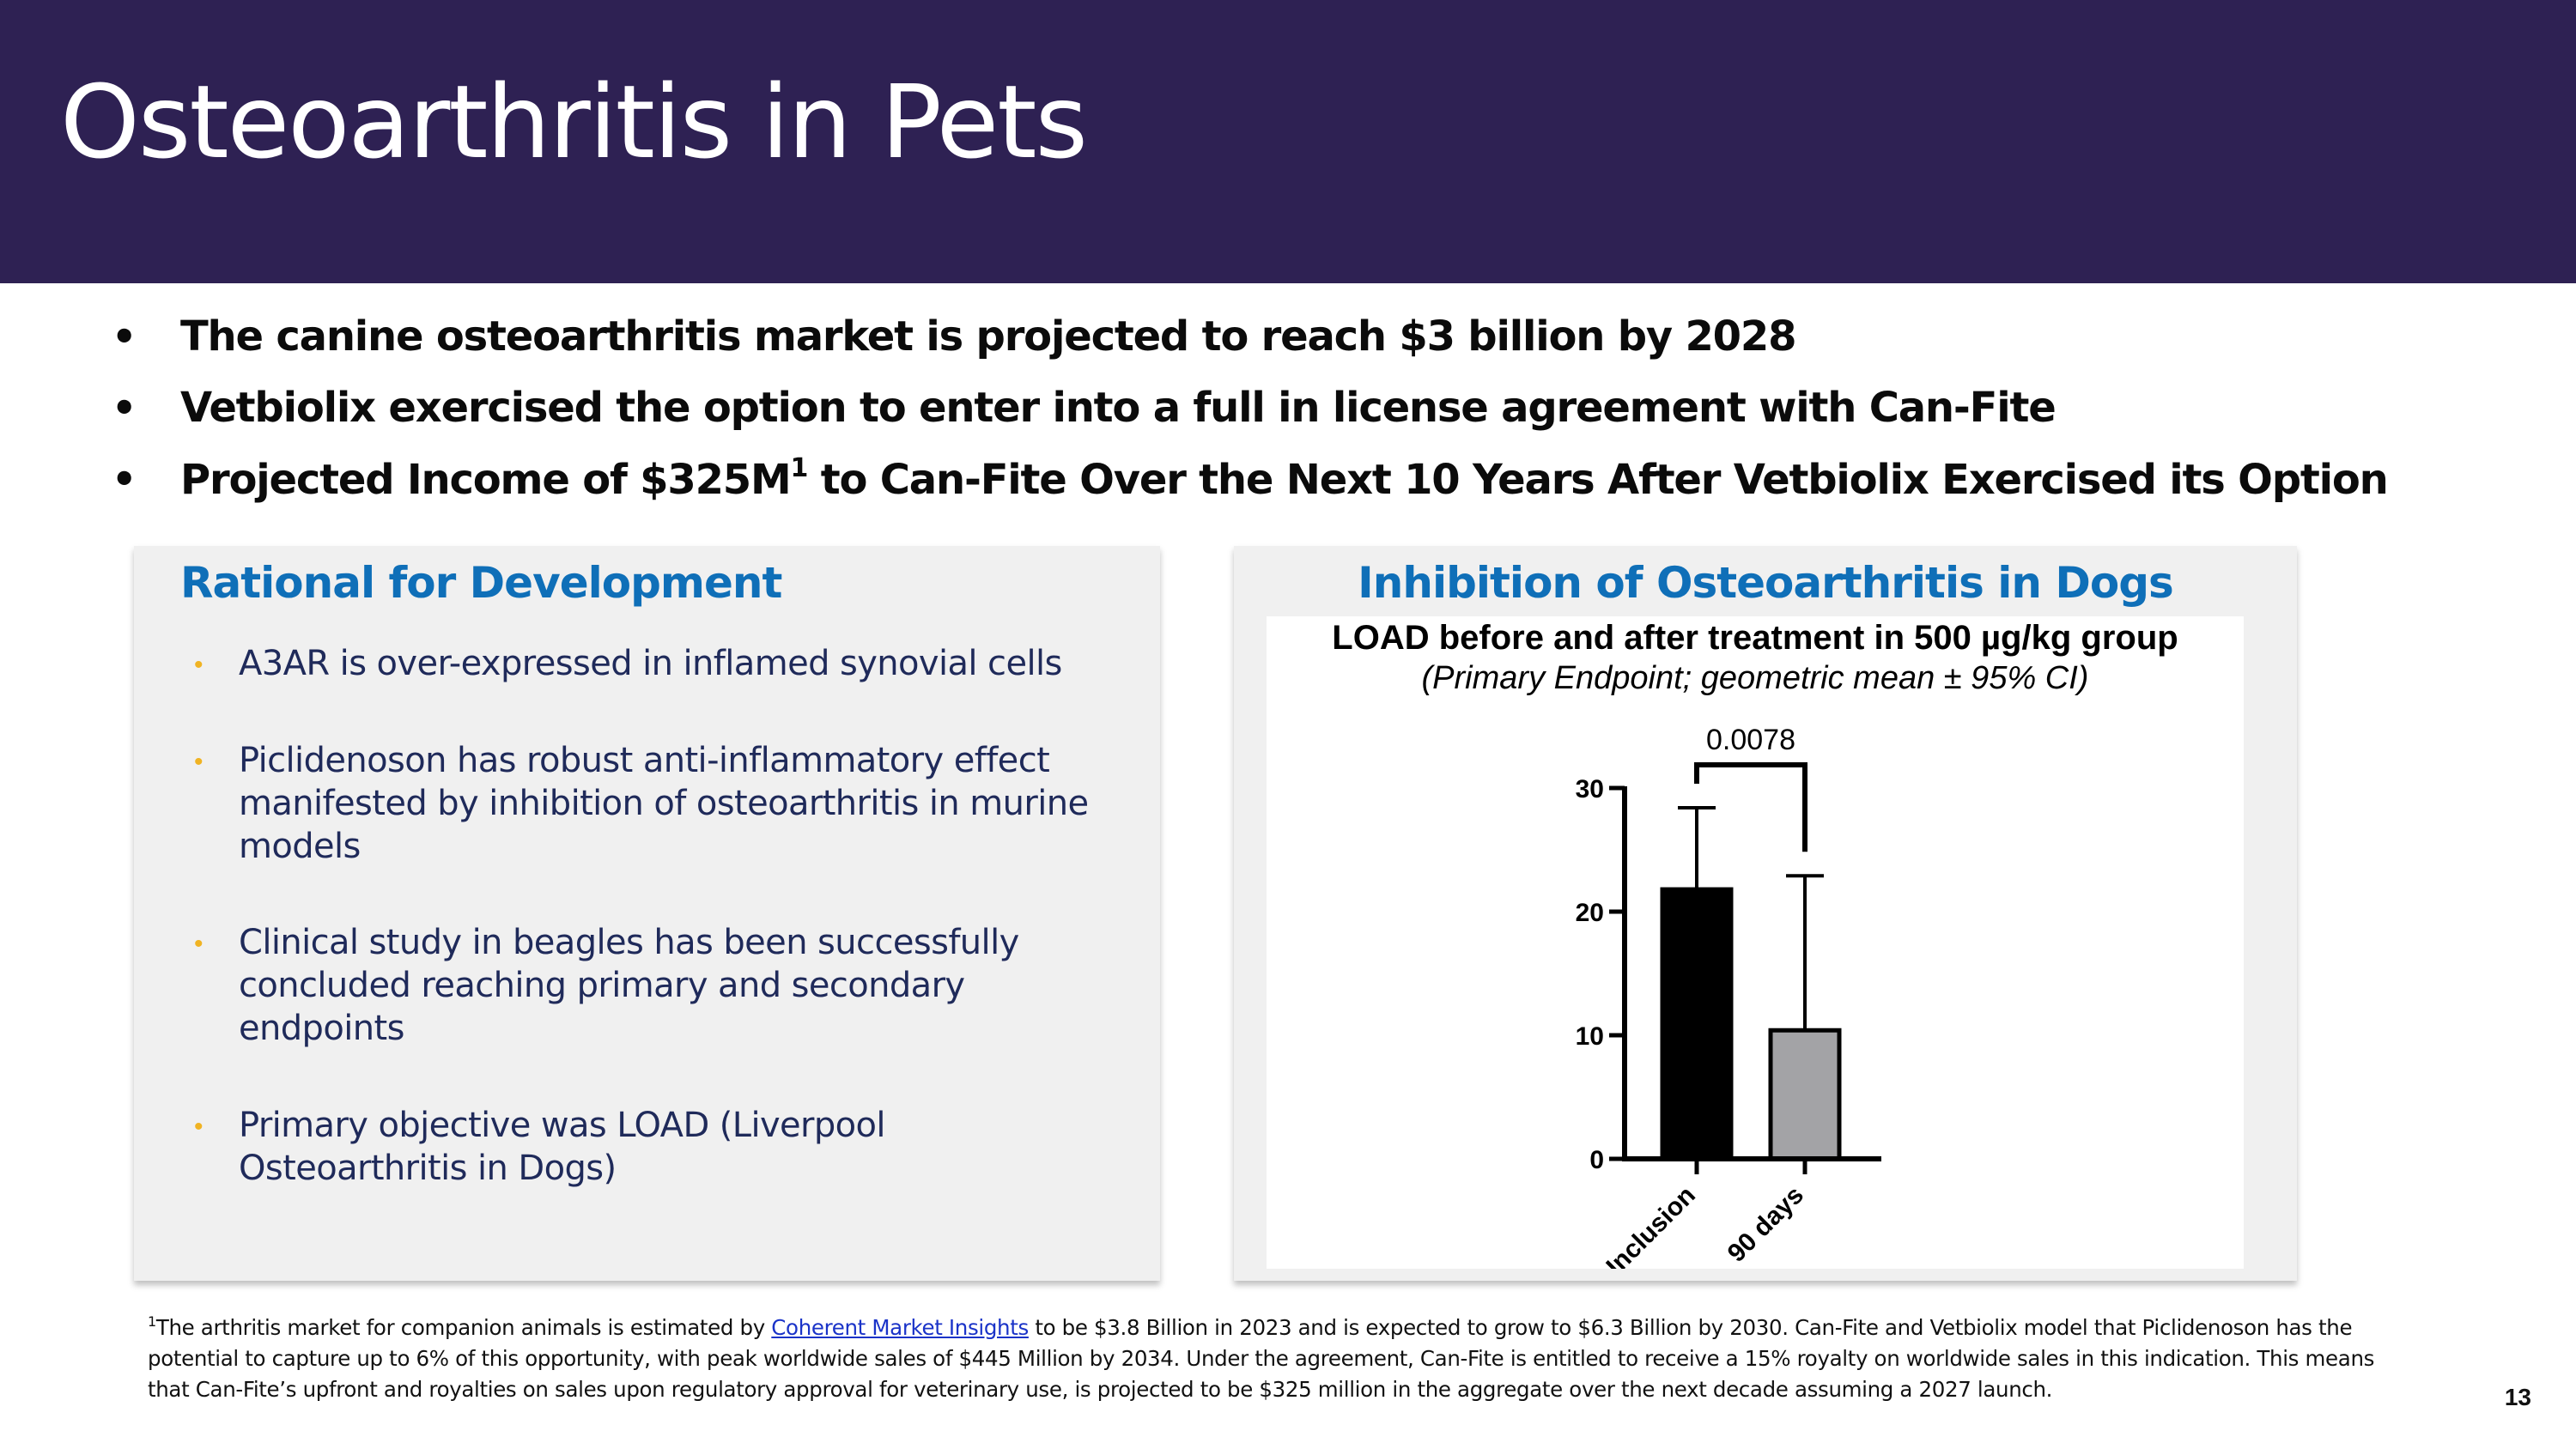 This screenshot has width=2576, height=1449. I want to click on rationale-title: Rational for Development, so click(481, 583).